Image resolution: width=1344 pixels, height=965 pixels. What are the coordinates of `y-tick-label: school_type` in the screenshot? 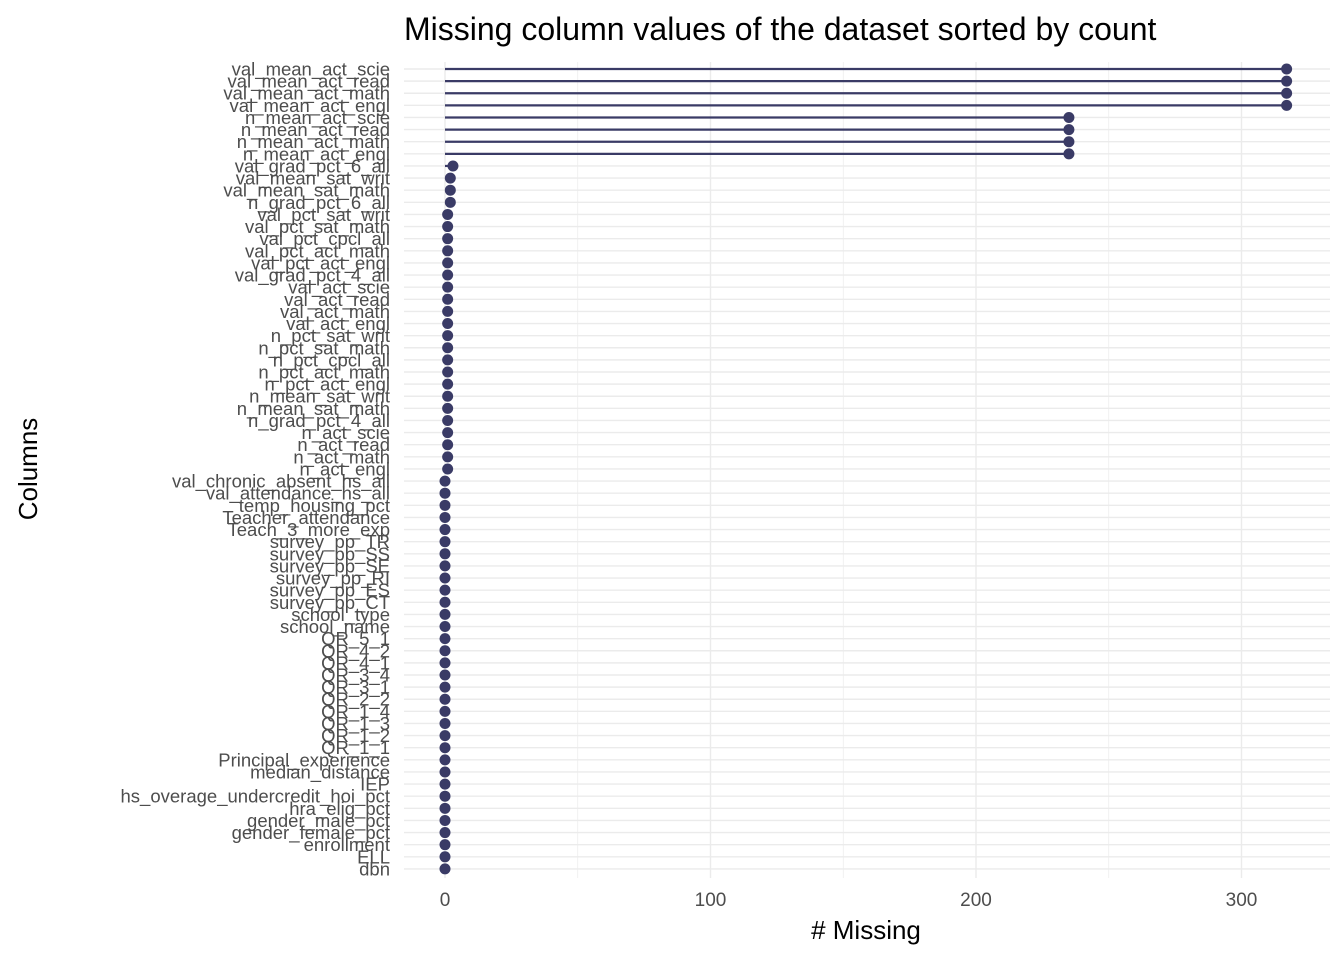 It's located at (340, 615).